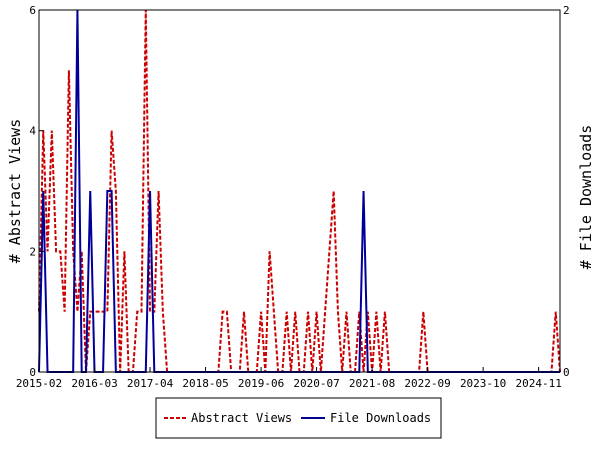 The image size is (600, 454). What do you see at coordinates (32, 131) in the screenshot?
I see `y-left-tick-label: 4` at bounding box center [32, 131].